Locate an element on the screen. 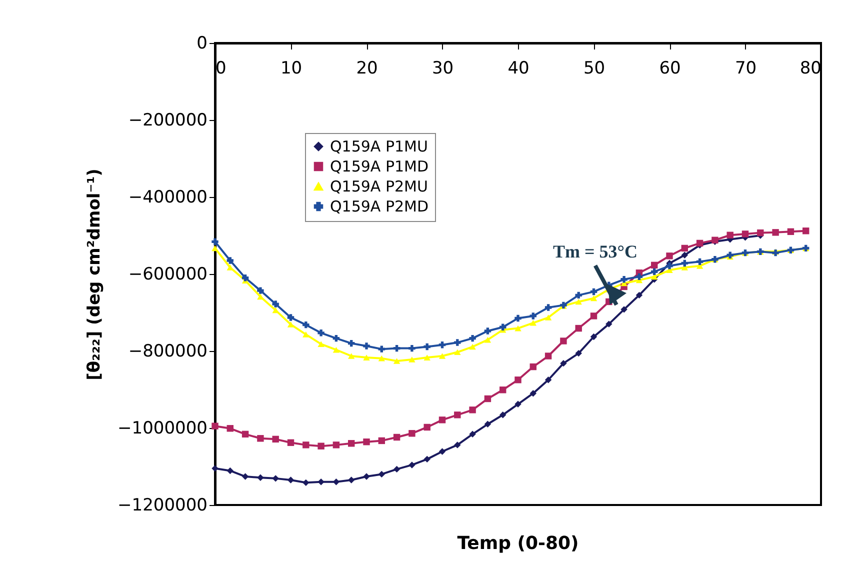  x-tick-label: 50 is located at coordinates (594, 68).